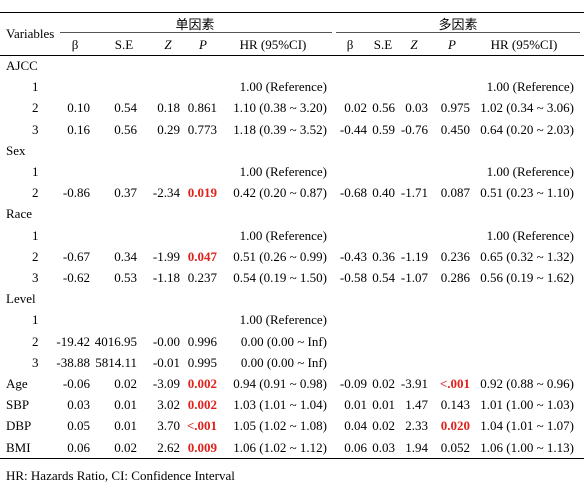  I want to click on multi-cell-p: 0.286, so click(455, 277).